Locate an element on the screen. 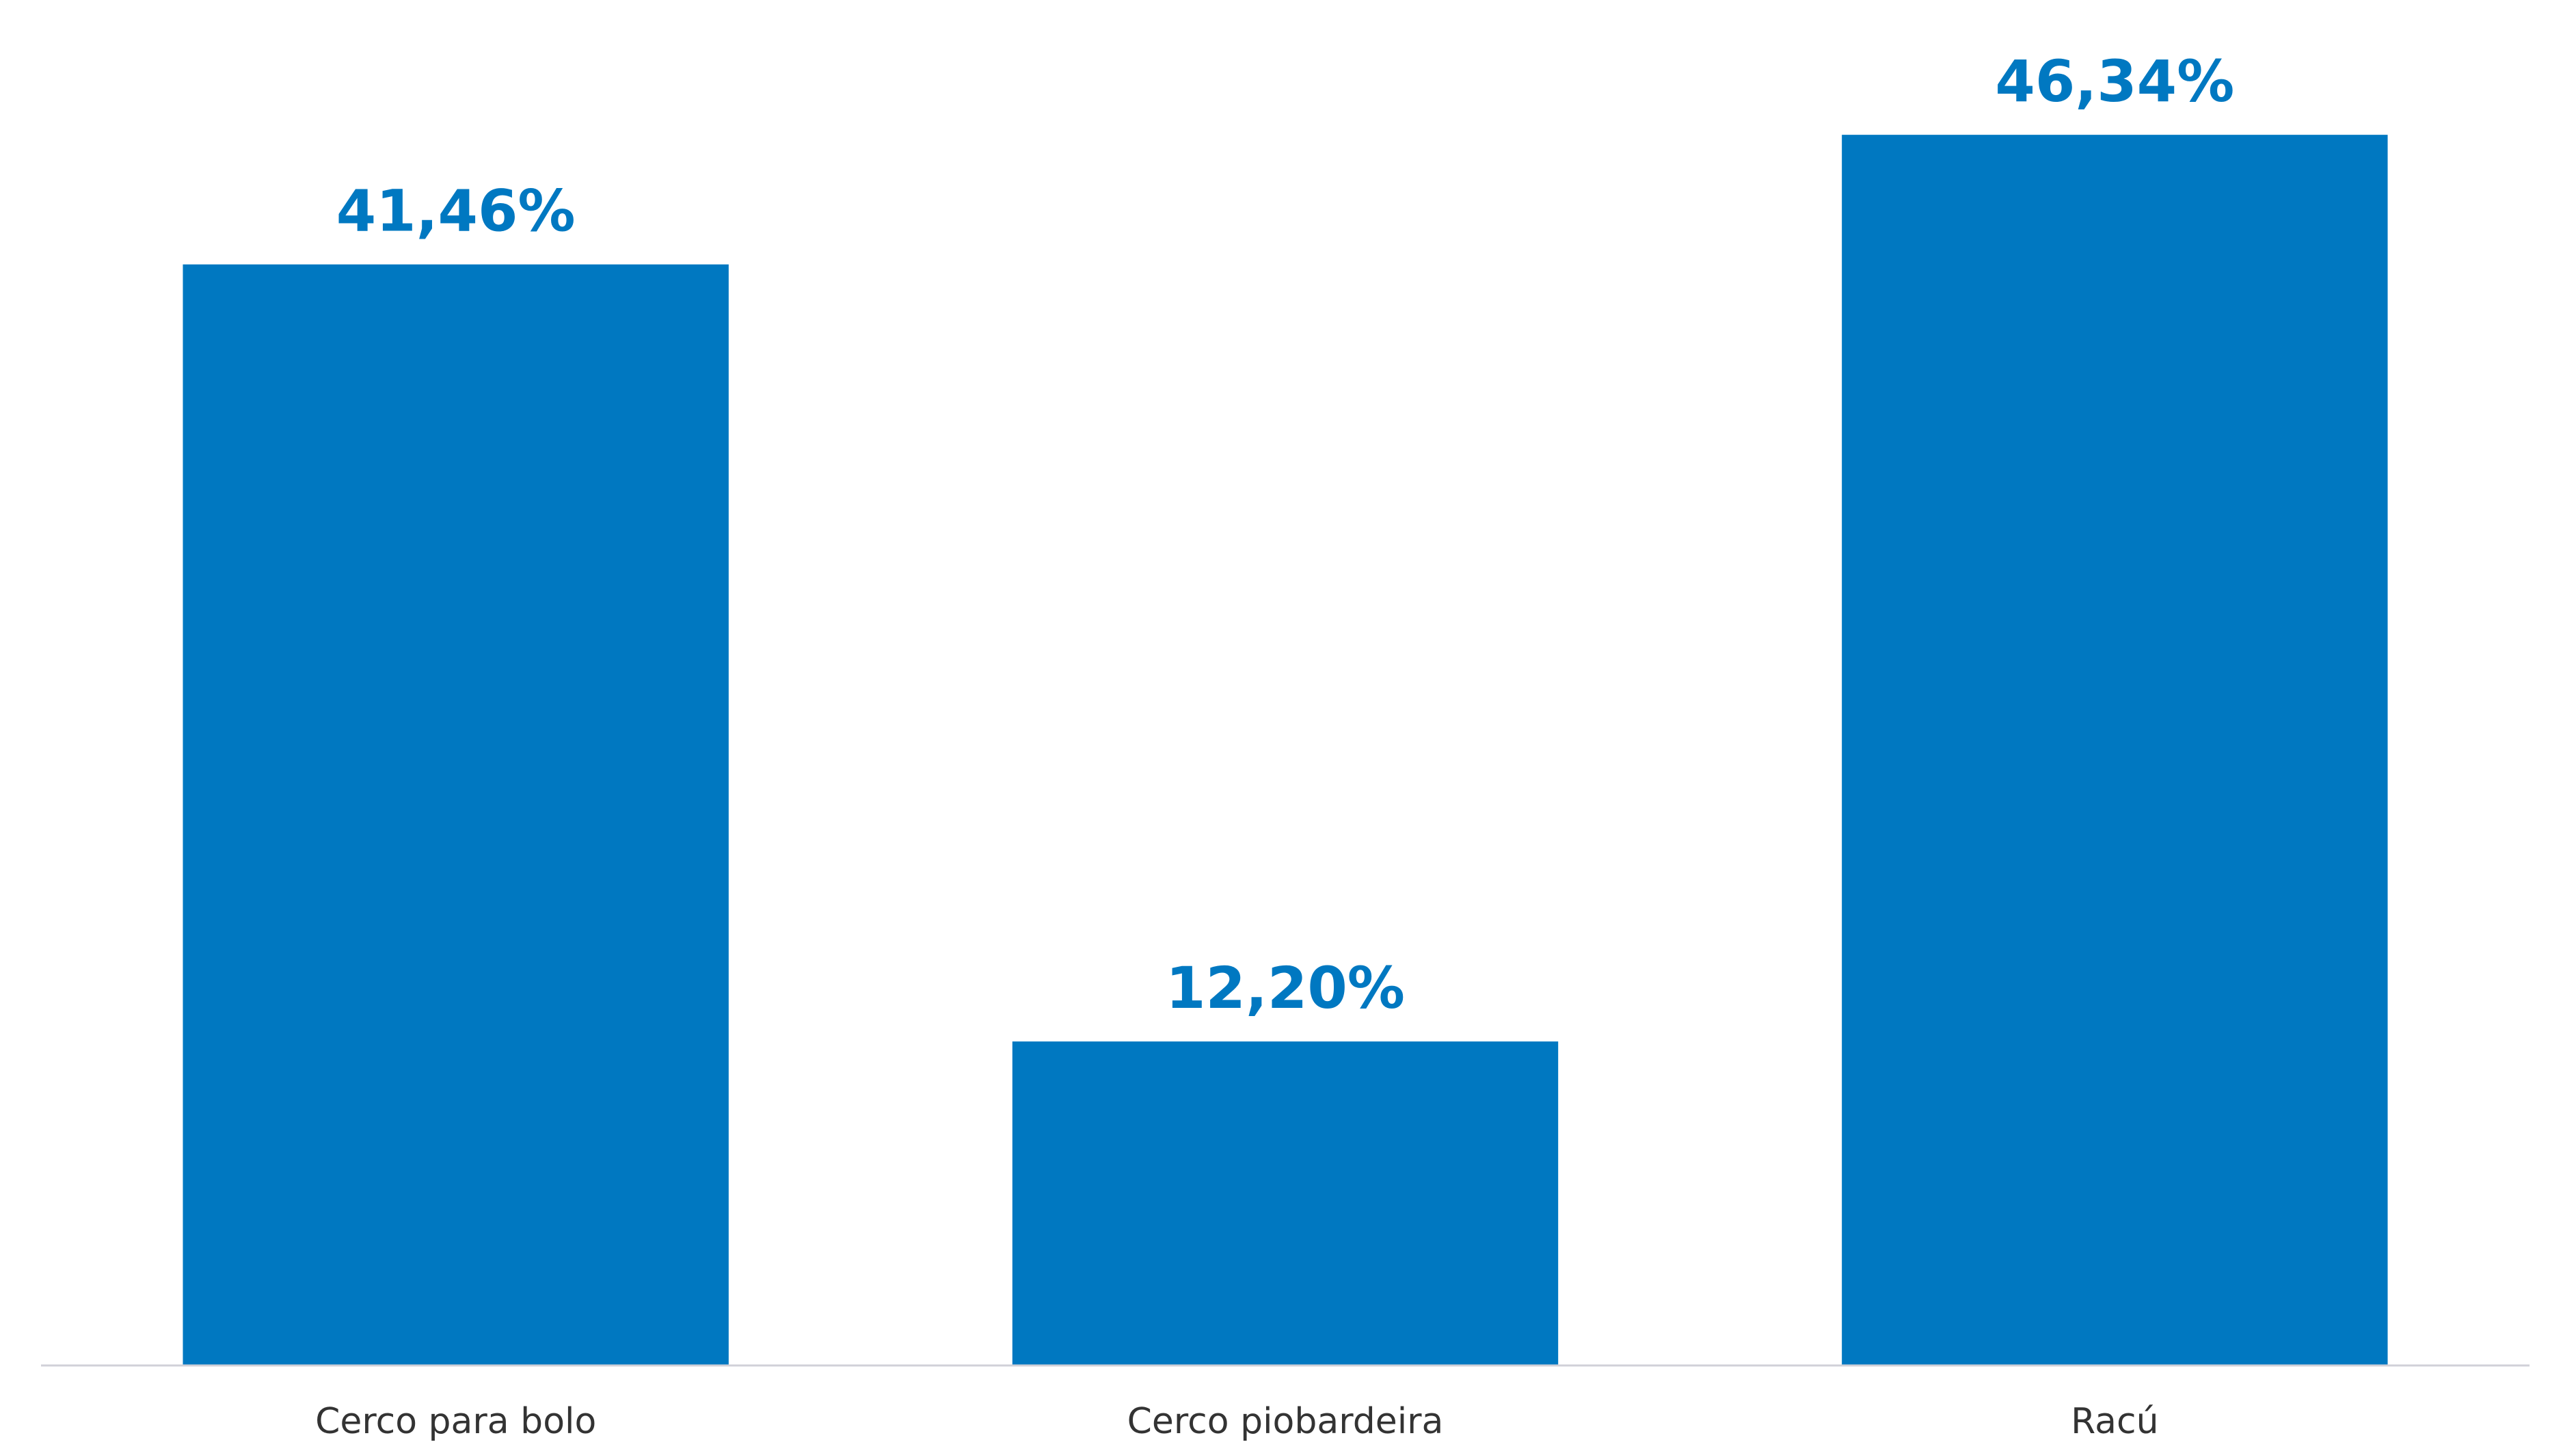  data-label: 41,46% is located at coordinates (456, 211).